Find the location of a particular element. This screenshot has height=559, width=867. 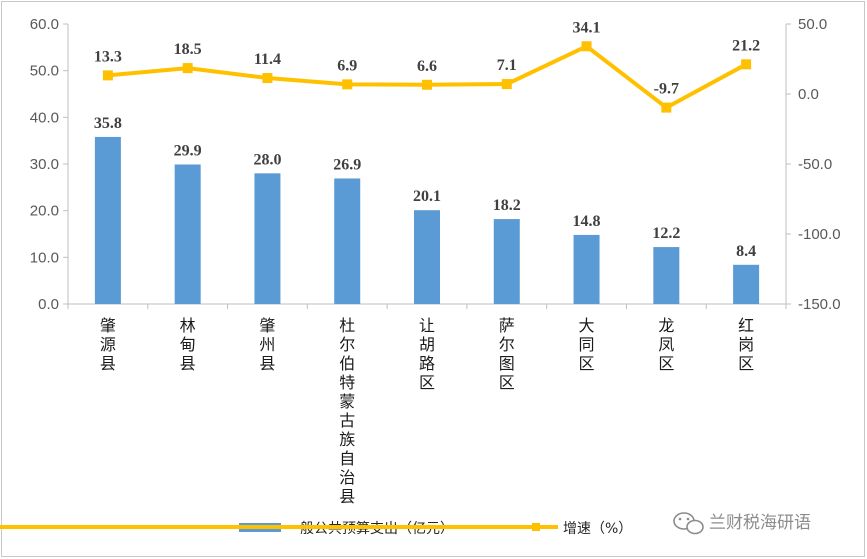

y-left-tick-label: 20.0 is located at coordinates (44, 211).